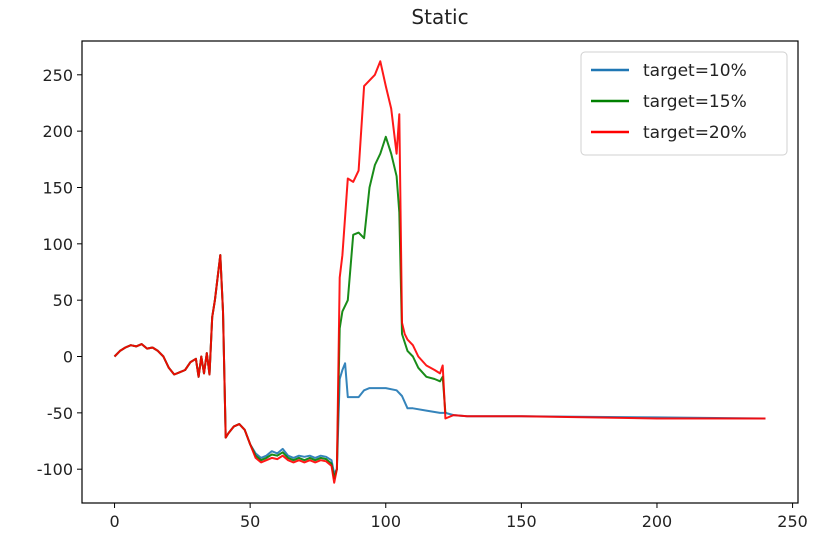 This screenshot has width=814, height=543. Describe the element at coordinates (60, 413) in the screenshot. I see `y-tick-label: -50` at that location.